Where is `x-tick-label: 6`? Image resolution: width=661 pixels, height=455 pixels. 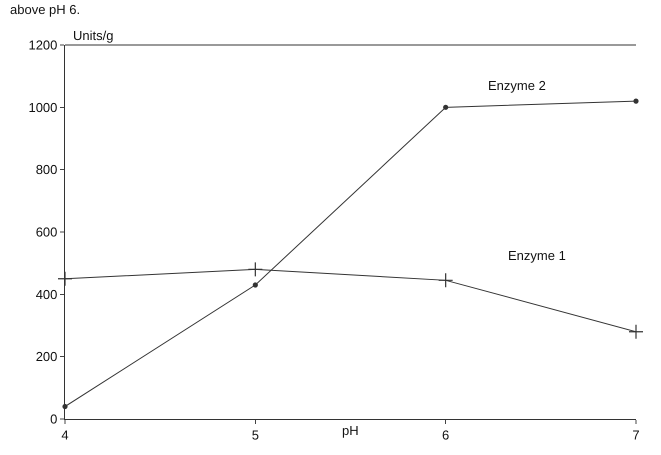
x-tick-label: 6 is located at coordinates (446, 435).